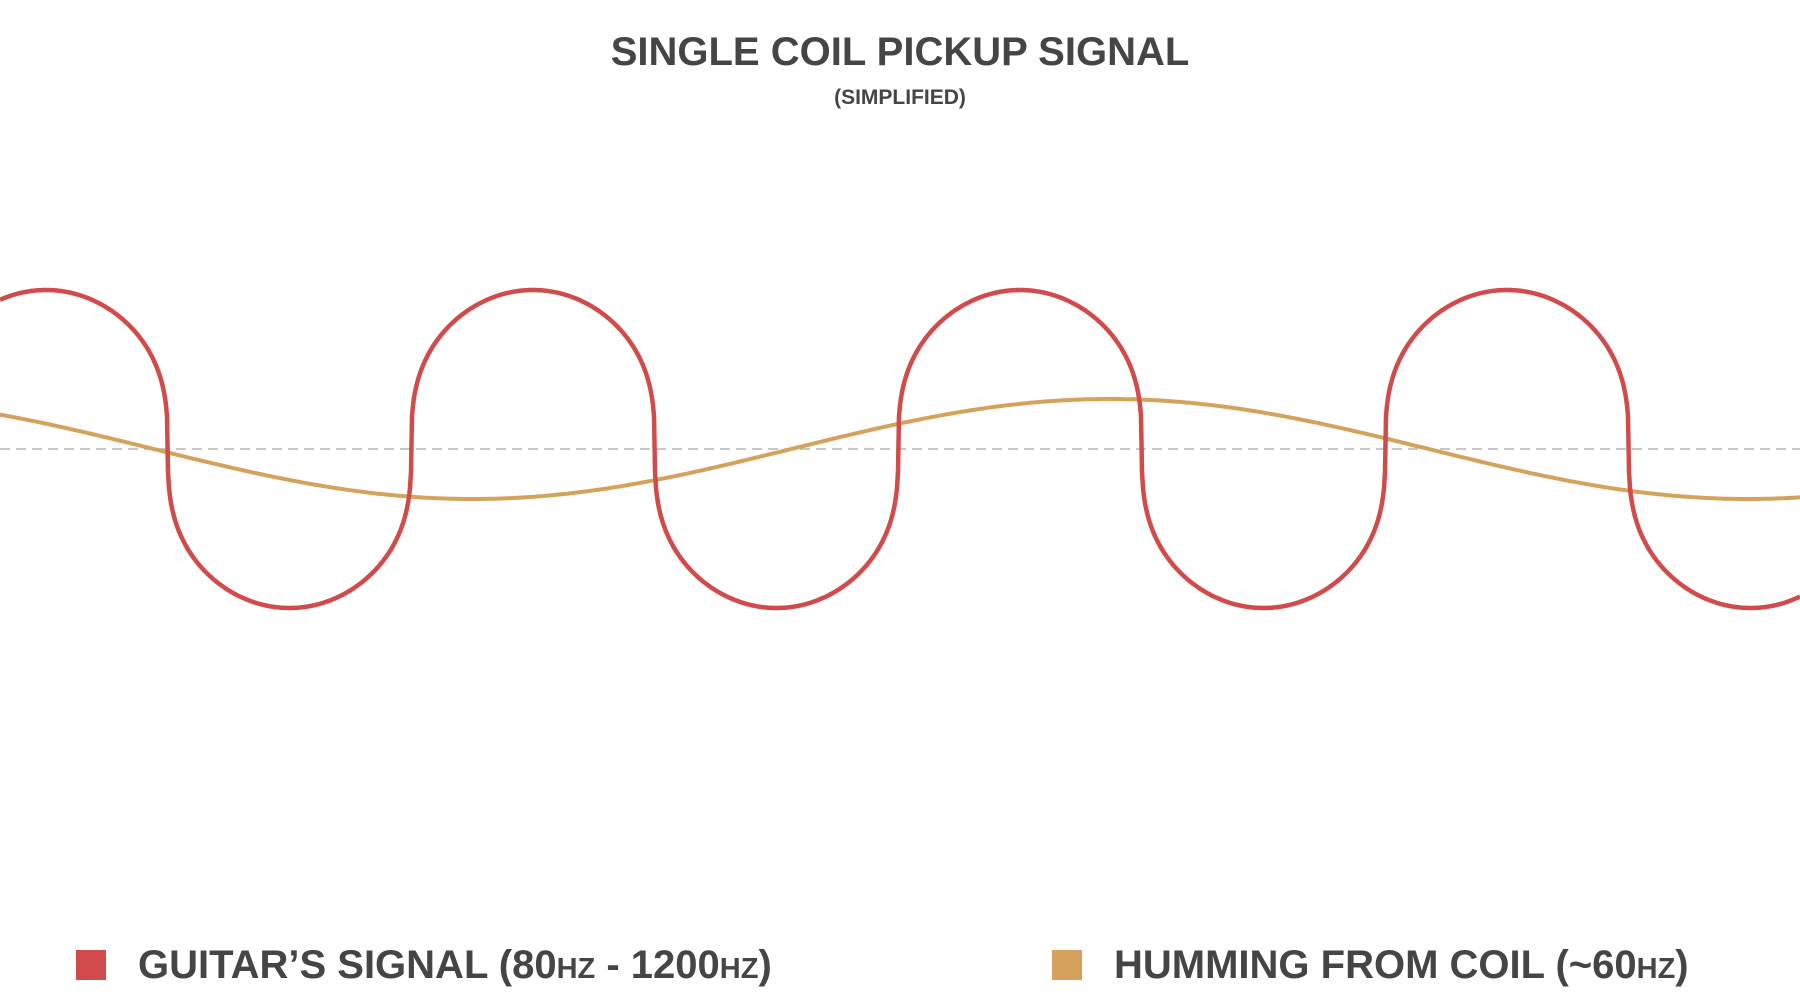 Image resolution: width=1800 pixels, height=1000 pixels. I want to click on legend-swatch-hum, so click(1067, 965).